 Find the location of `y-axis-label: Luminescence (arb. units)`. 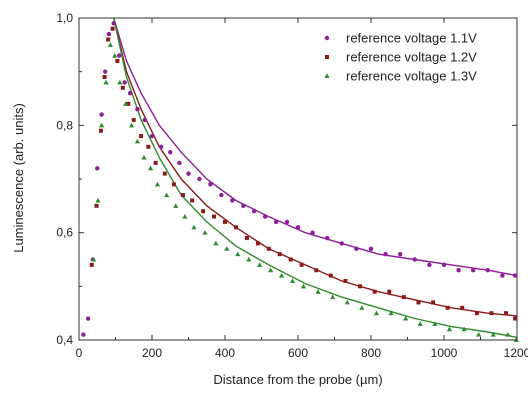

y-axis-label: Luminescence (arb. units) is located at coordinates (18, 178).